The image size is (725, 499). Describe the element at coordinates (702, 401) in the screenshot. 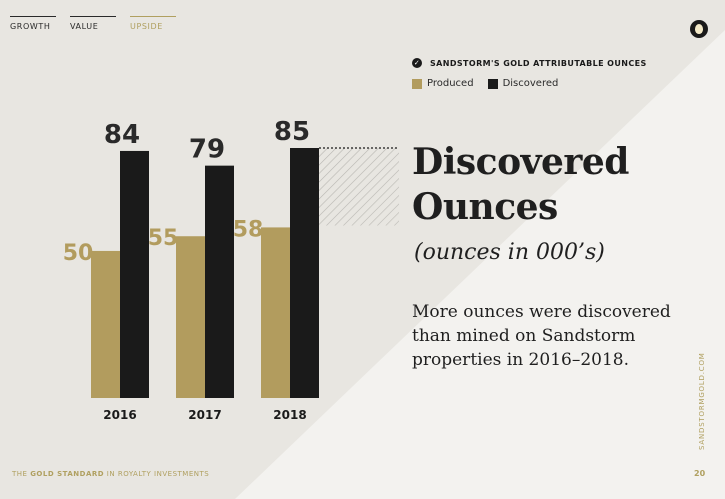

I see `website-url: SANDSTORMGOLD.COM` at that location.